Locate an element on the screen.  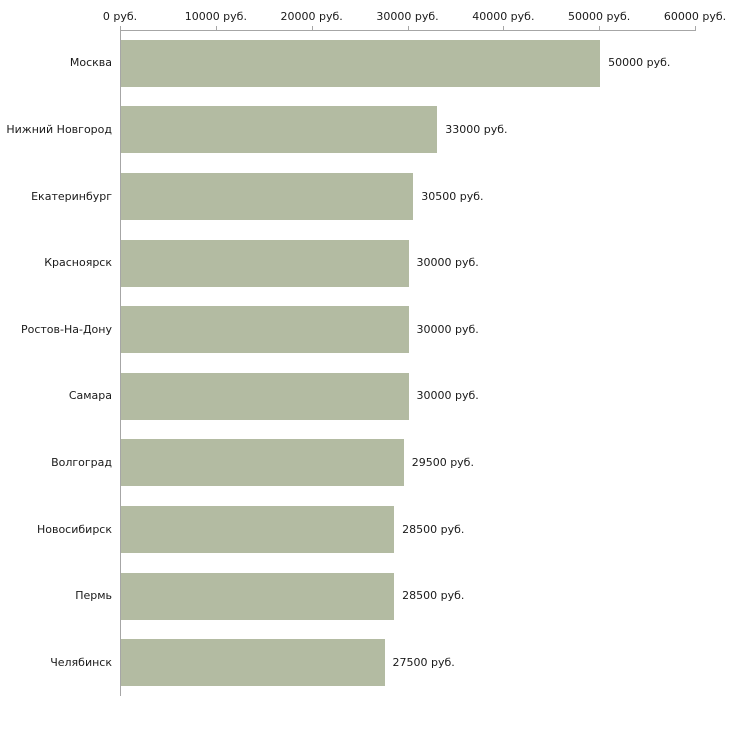
value-label: 29500 руб. is located at coordinates (442, 462).